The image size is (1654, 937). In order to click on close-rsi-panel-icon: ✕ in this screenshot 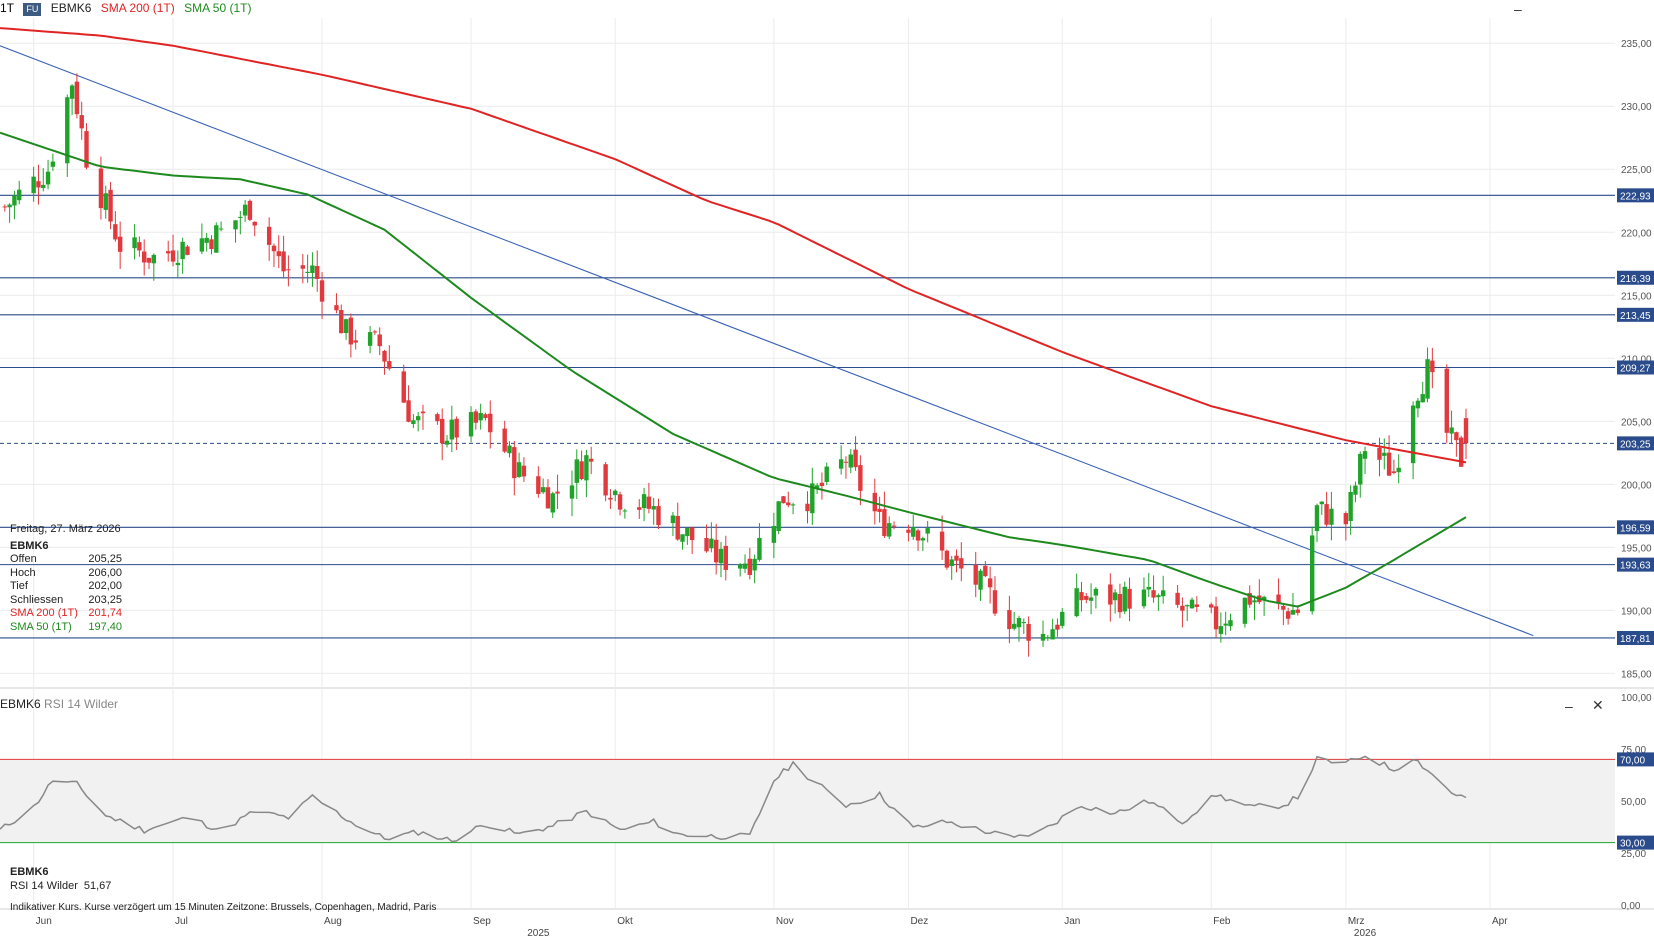, I will do `click(1598, 705)`.